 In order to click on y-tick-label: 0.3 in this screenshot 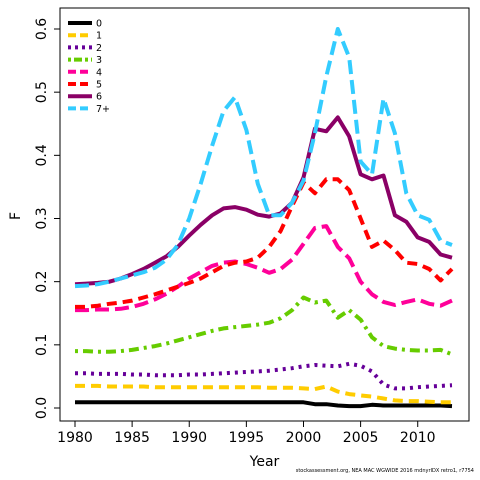, I will do `click(42, 218)`.